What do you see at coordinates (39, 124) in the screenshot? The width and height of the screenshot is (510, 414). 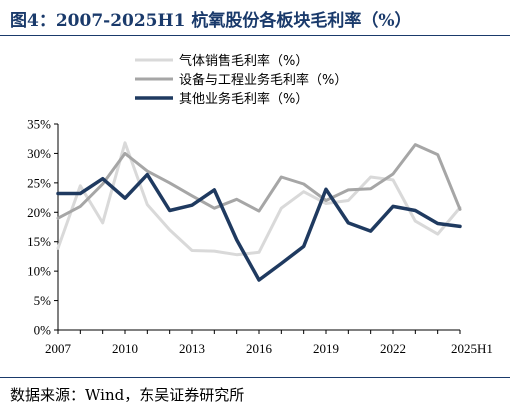 I see `y-tick-label: 35%` at bounding box center [39, 124].